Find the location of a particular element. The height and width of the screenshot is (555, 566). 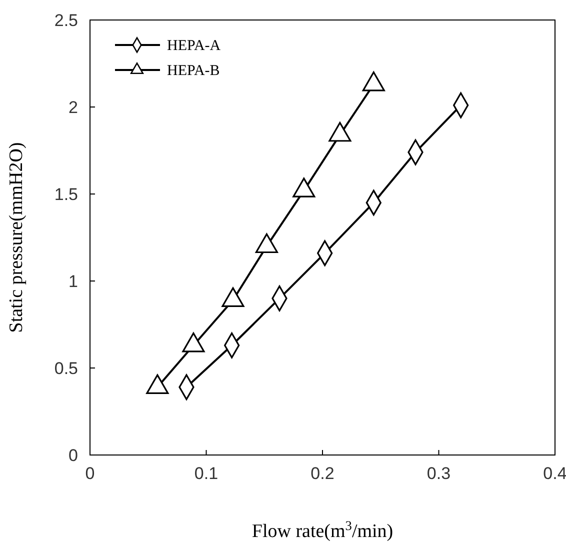

x-axis-title: Flow rate(m$^{3}$/min) is located at coordinates (323, 530).